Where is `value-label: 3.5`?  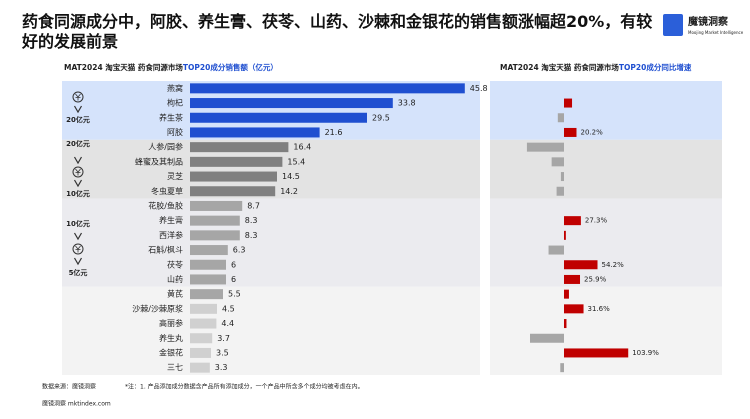 value-label: 3.5 is located at coordinates (222, 352).